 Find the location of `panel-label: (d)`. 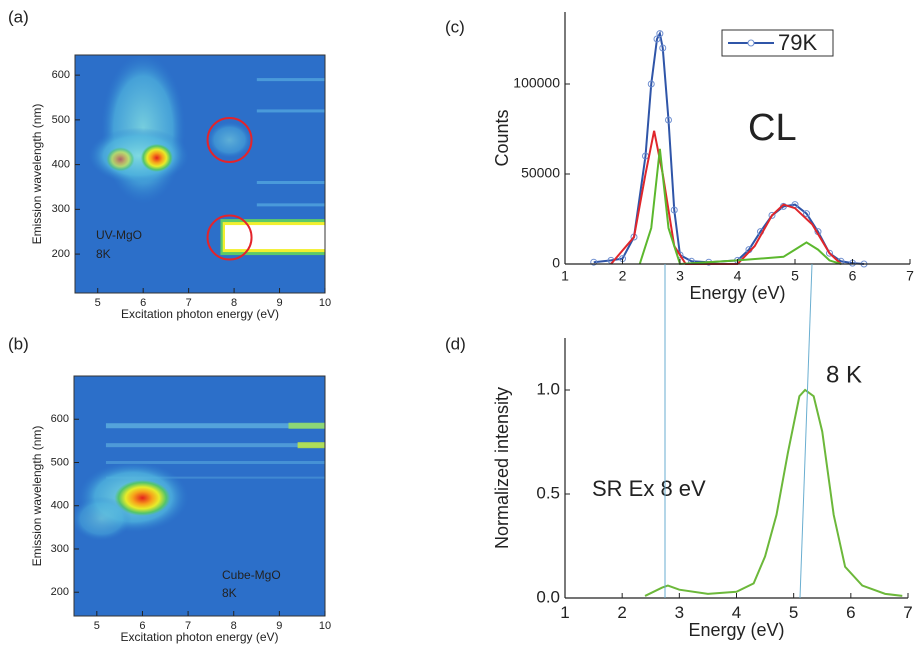

panel-label: (d) is located at coordinates (455, 343).